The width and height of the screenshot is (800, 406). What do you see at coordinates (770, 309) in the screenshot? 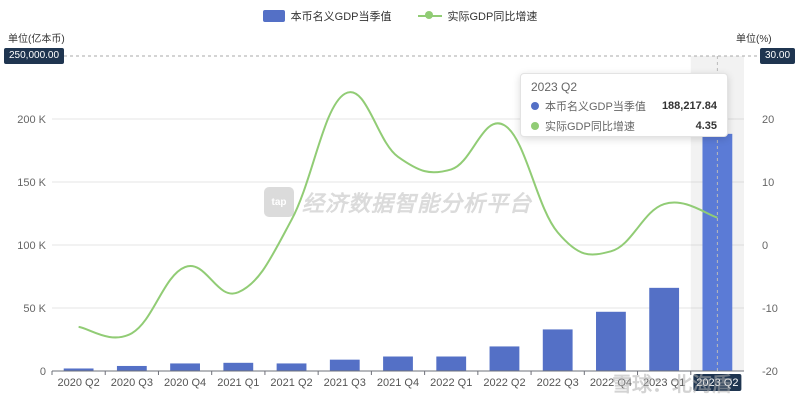
I see `y-right-tick-label: -10` at bounding box center [770, 309].